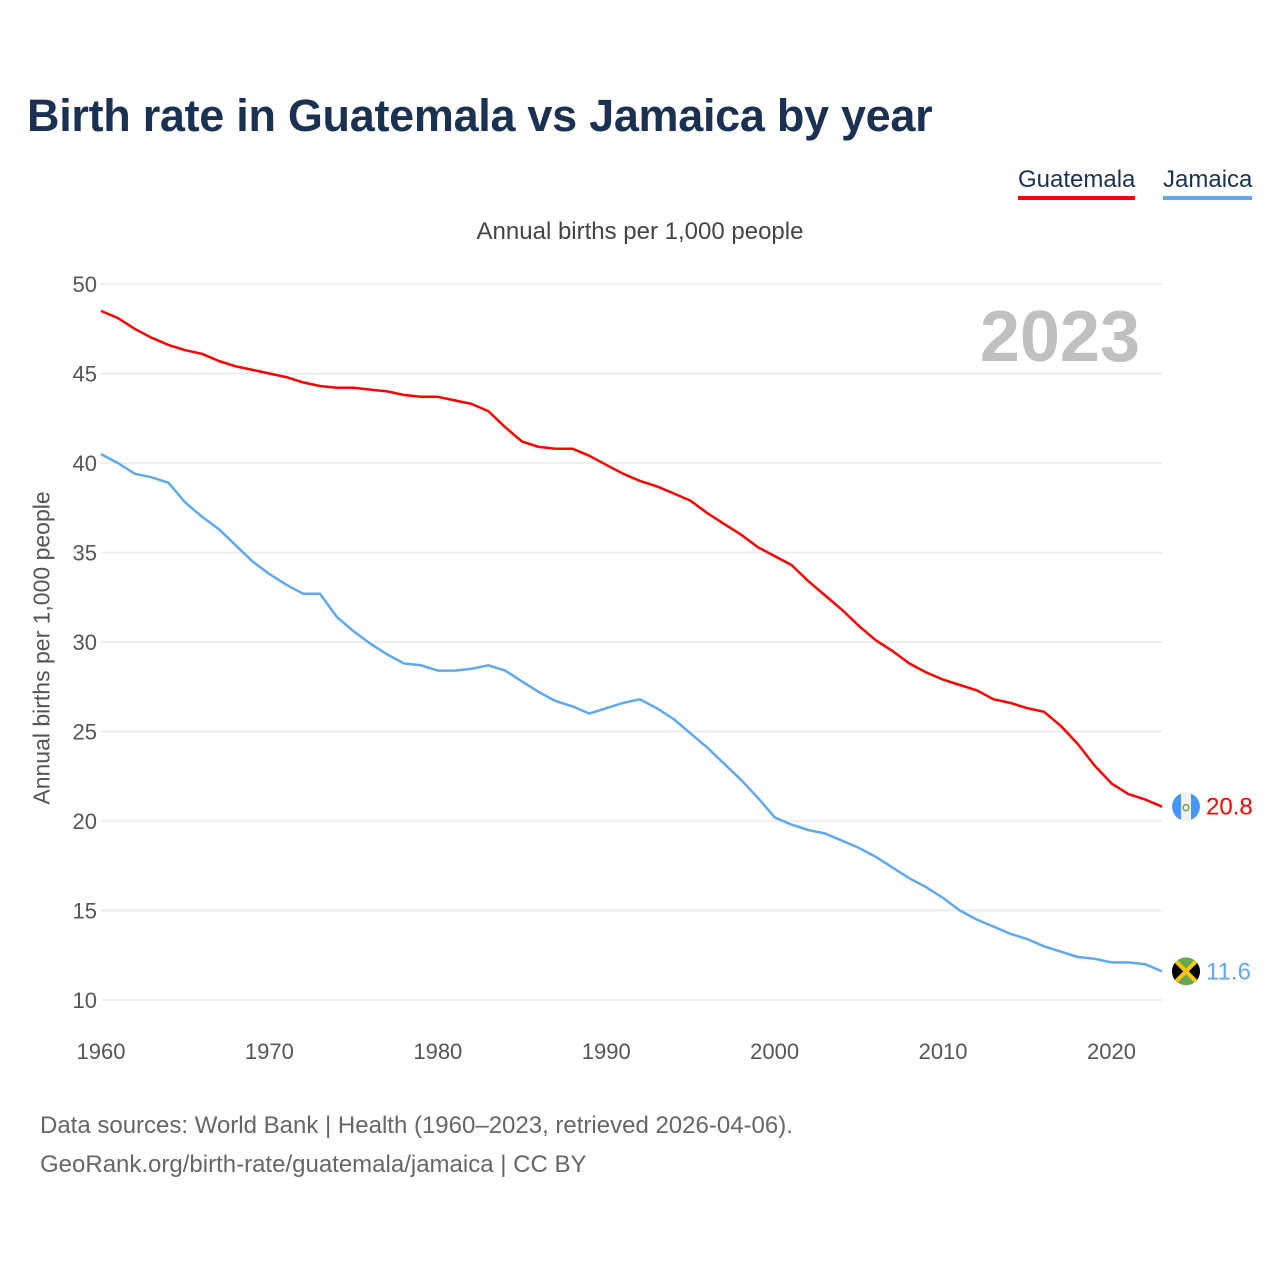 This screenshot has width=1280, height=1280. I want to click on x-tick-label: 1960, so click(101, 1051).